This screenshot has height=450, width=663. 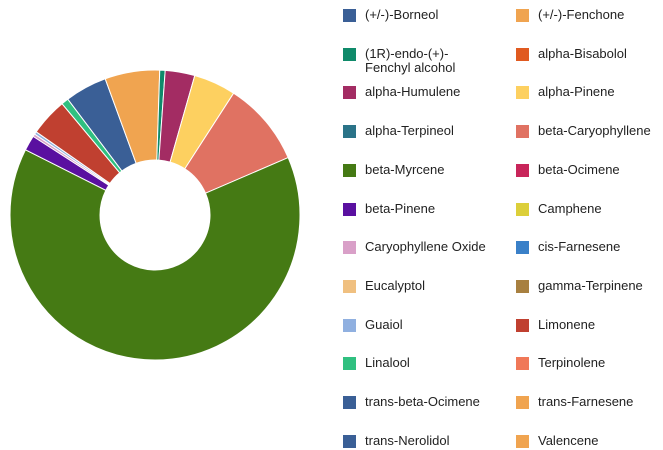 I want to click on legend-label: gamma-Terpinene, so click(x=590, y=285).